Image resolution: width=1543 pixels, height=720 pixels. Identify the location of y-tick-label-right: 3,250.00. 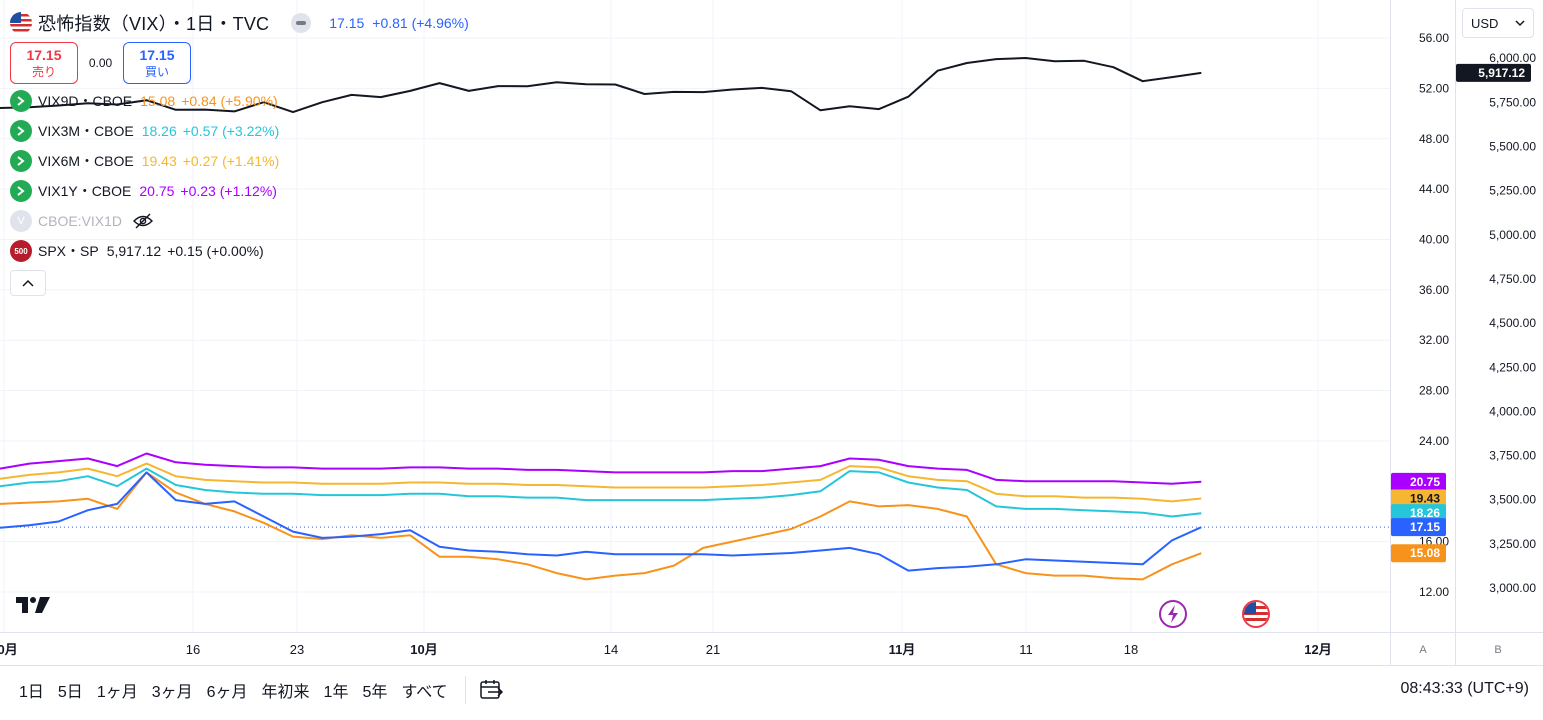
(1512, 544).